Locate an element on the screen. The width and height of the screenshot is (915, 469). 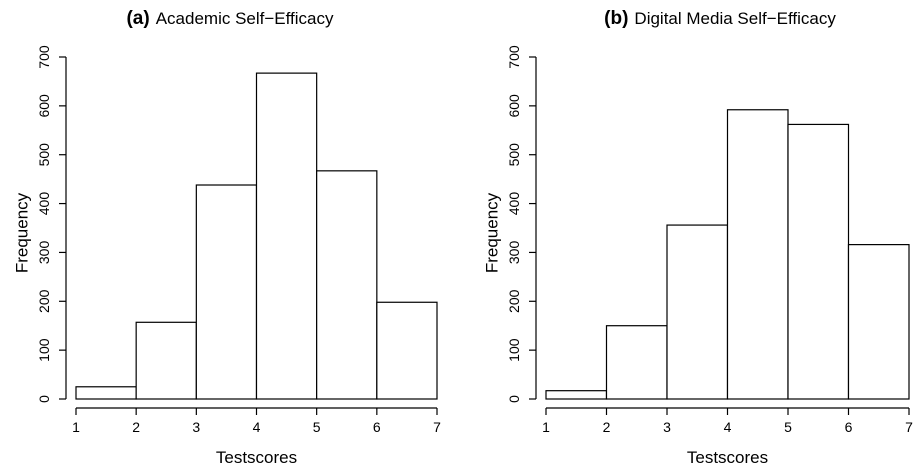
chart-title-text: Digital Media Self−Efficacy is located at coordinates (735, 18).